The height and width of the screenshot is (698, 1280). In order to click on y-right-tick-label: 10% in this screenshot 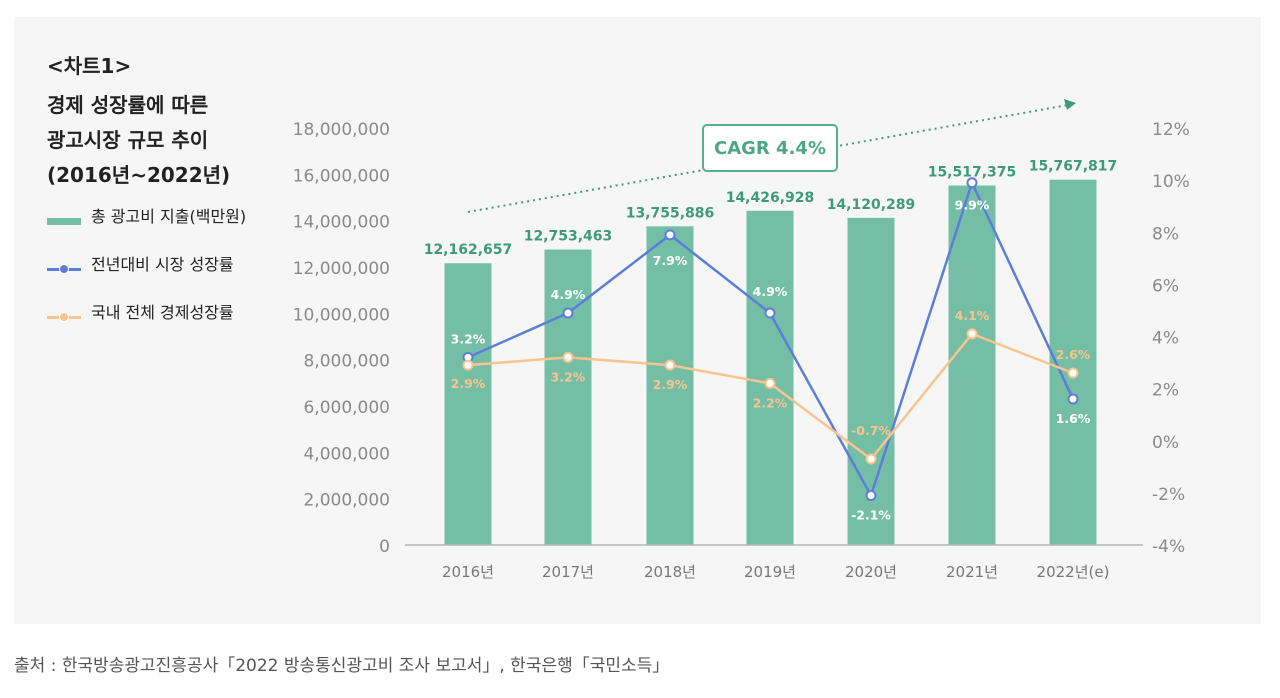, I will do `click(1171, 182)`.